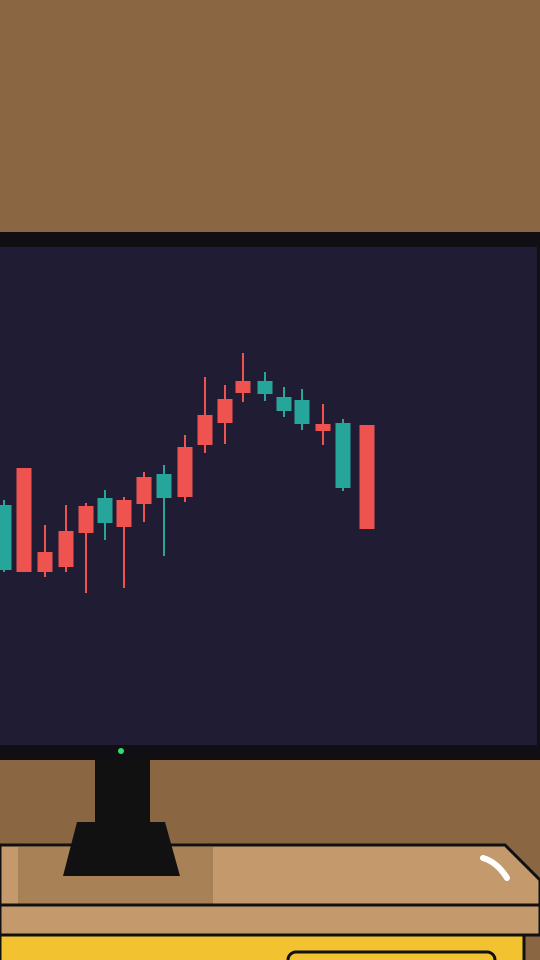 Image resolution: width=540 pixels, height=960 pixels. What do you see at coordinates (121, 849) in the screenshot?
I see `stand-base` at bounding box center [121, 849].